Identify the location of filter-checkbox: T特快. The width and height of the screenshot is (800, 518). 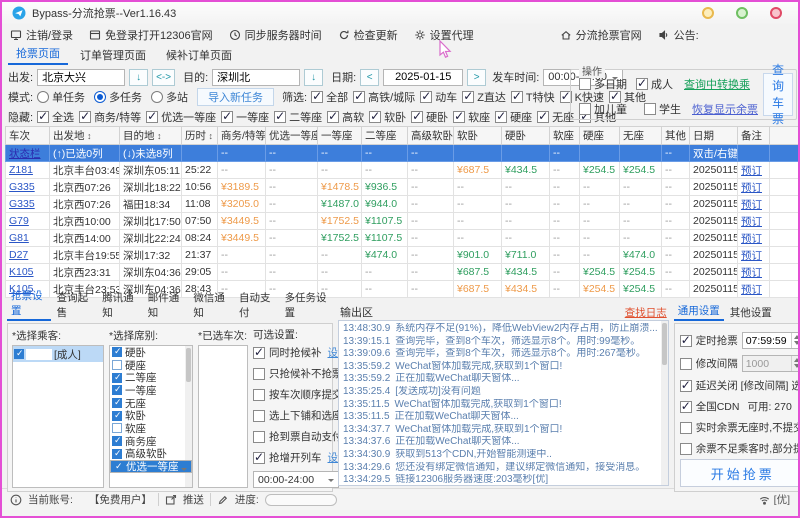
(532, 97).